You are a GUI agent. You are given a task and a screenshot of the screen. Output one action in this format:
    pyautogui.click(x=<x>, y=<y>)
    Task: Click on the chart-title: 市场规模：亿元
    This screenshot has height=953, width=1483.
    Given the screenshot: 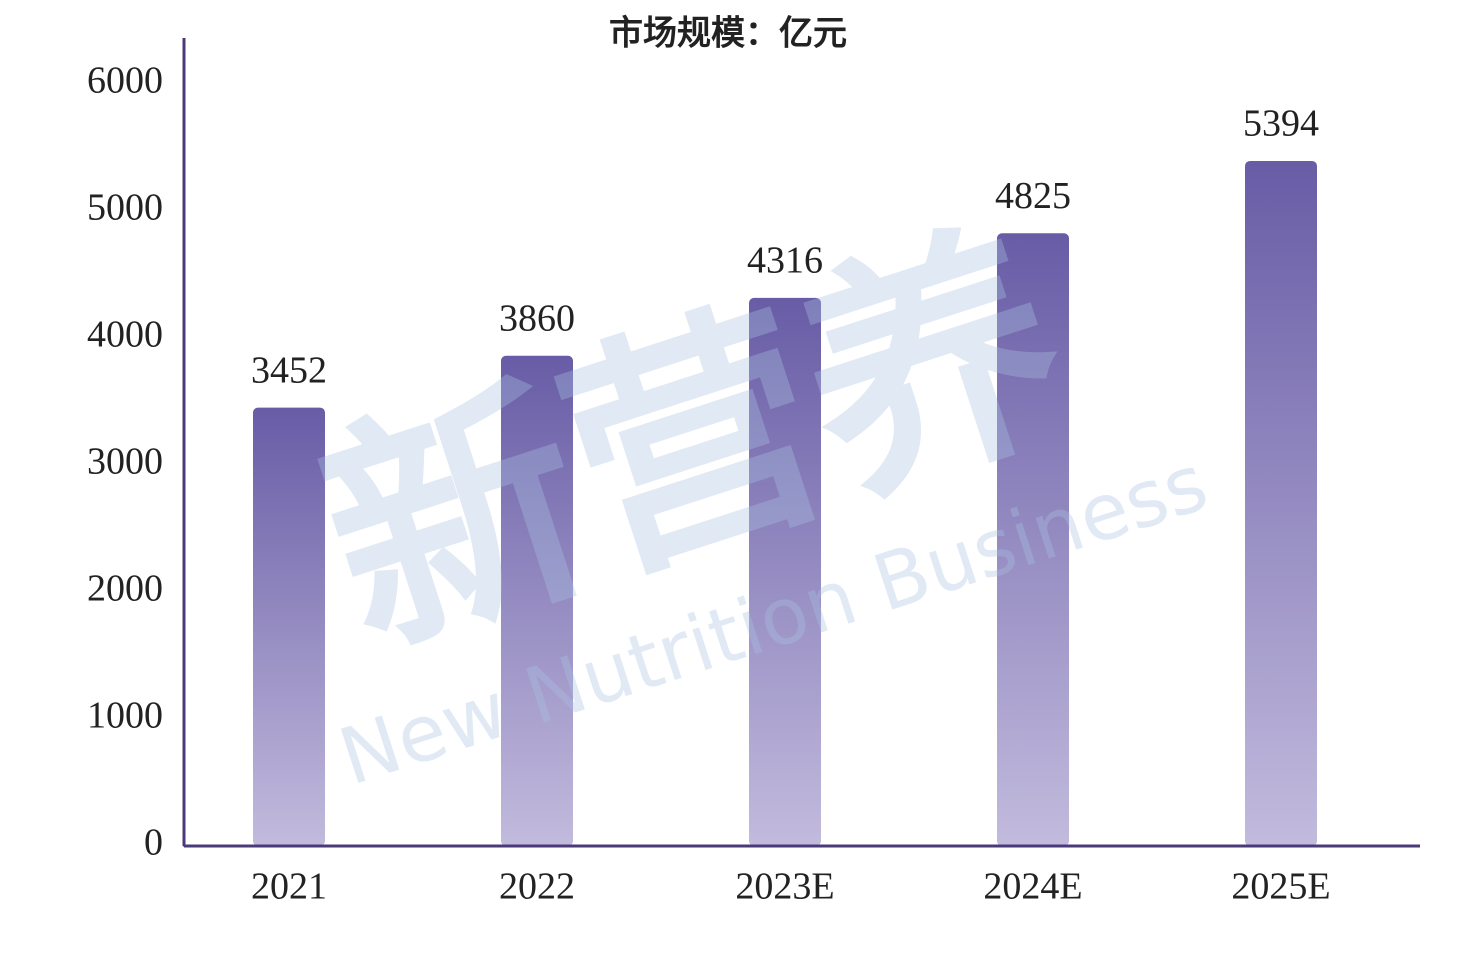 What is the action you would take?
    pyautogui.click(x=728, y=34)
    